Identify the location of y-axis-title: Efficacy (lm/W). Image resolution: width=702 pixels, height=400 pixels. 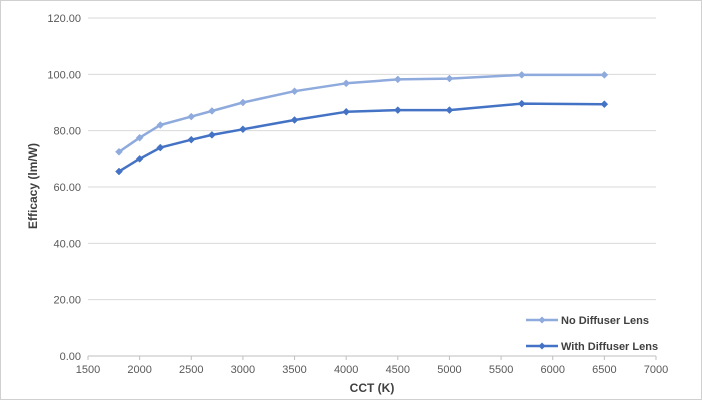
(33, 186).